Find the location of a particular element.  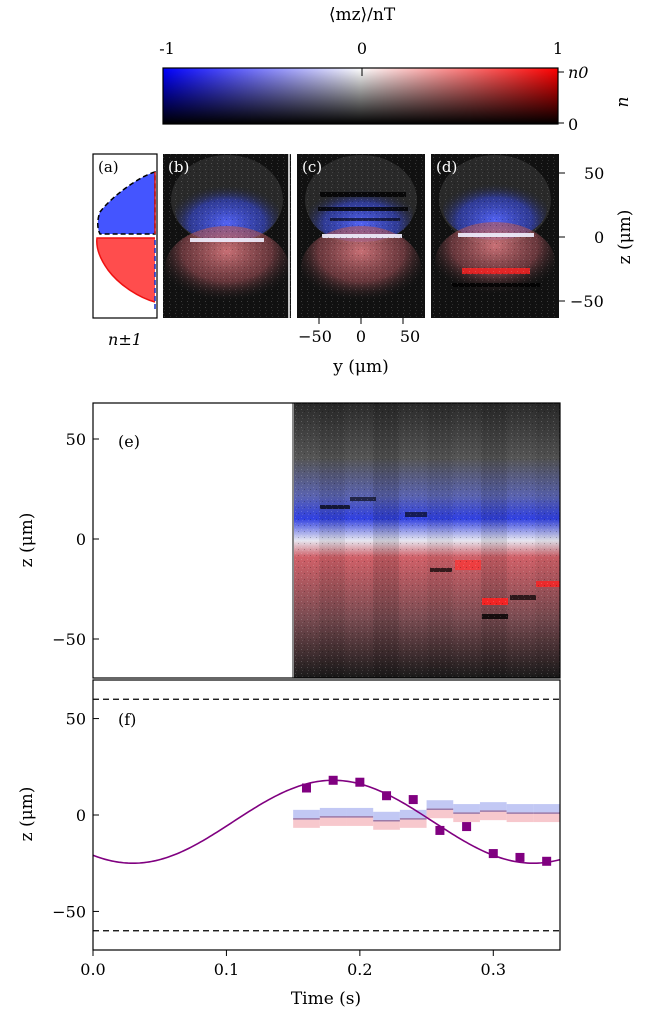

colorbar-side-label: n is located at coordinates (623, 102).